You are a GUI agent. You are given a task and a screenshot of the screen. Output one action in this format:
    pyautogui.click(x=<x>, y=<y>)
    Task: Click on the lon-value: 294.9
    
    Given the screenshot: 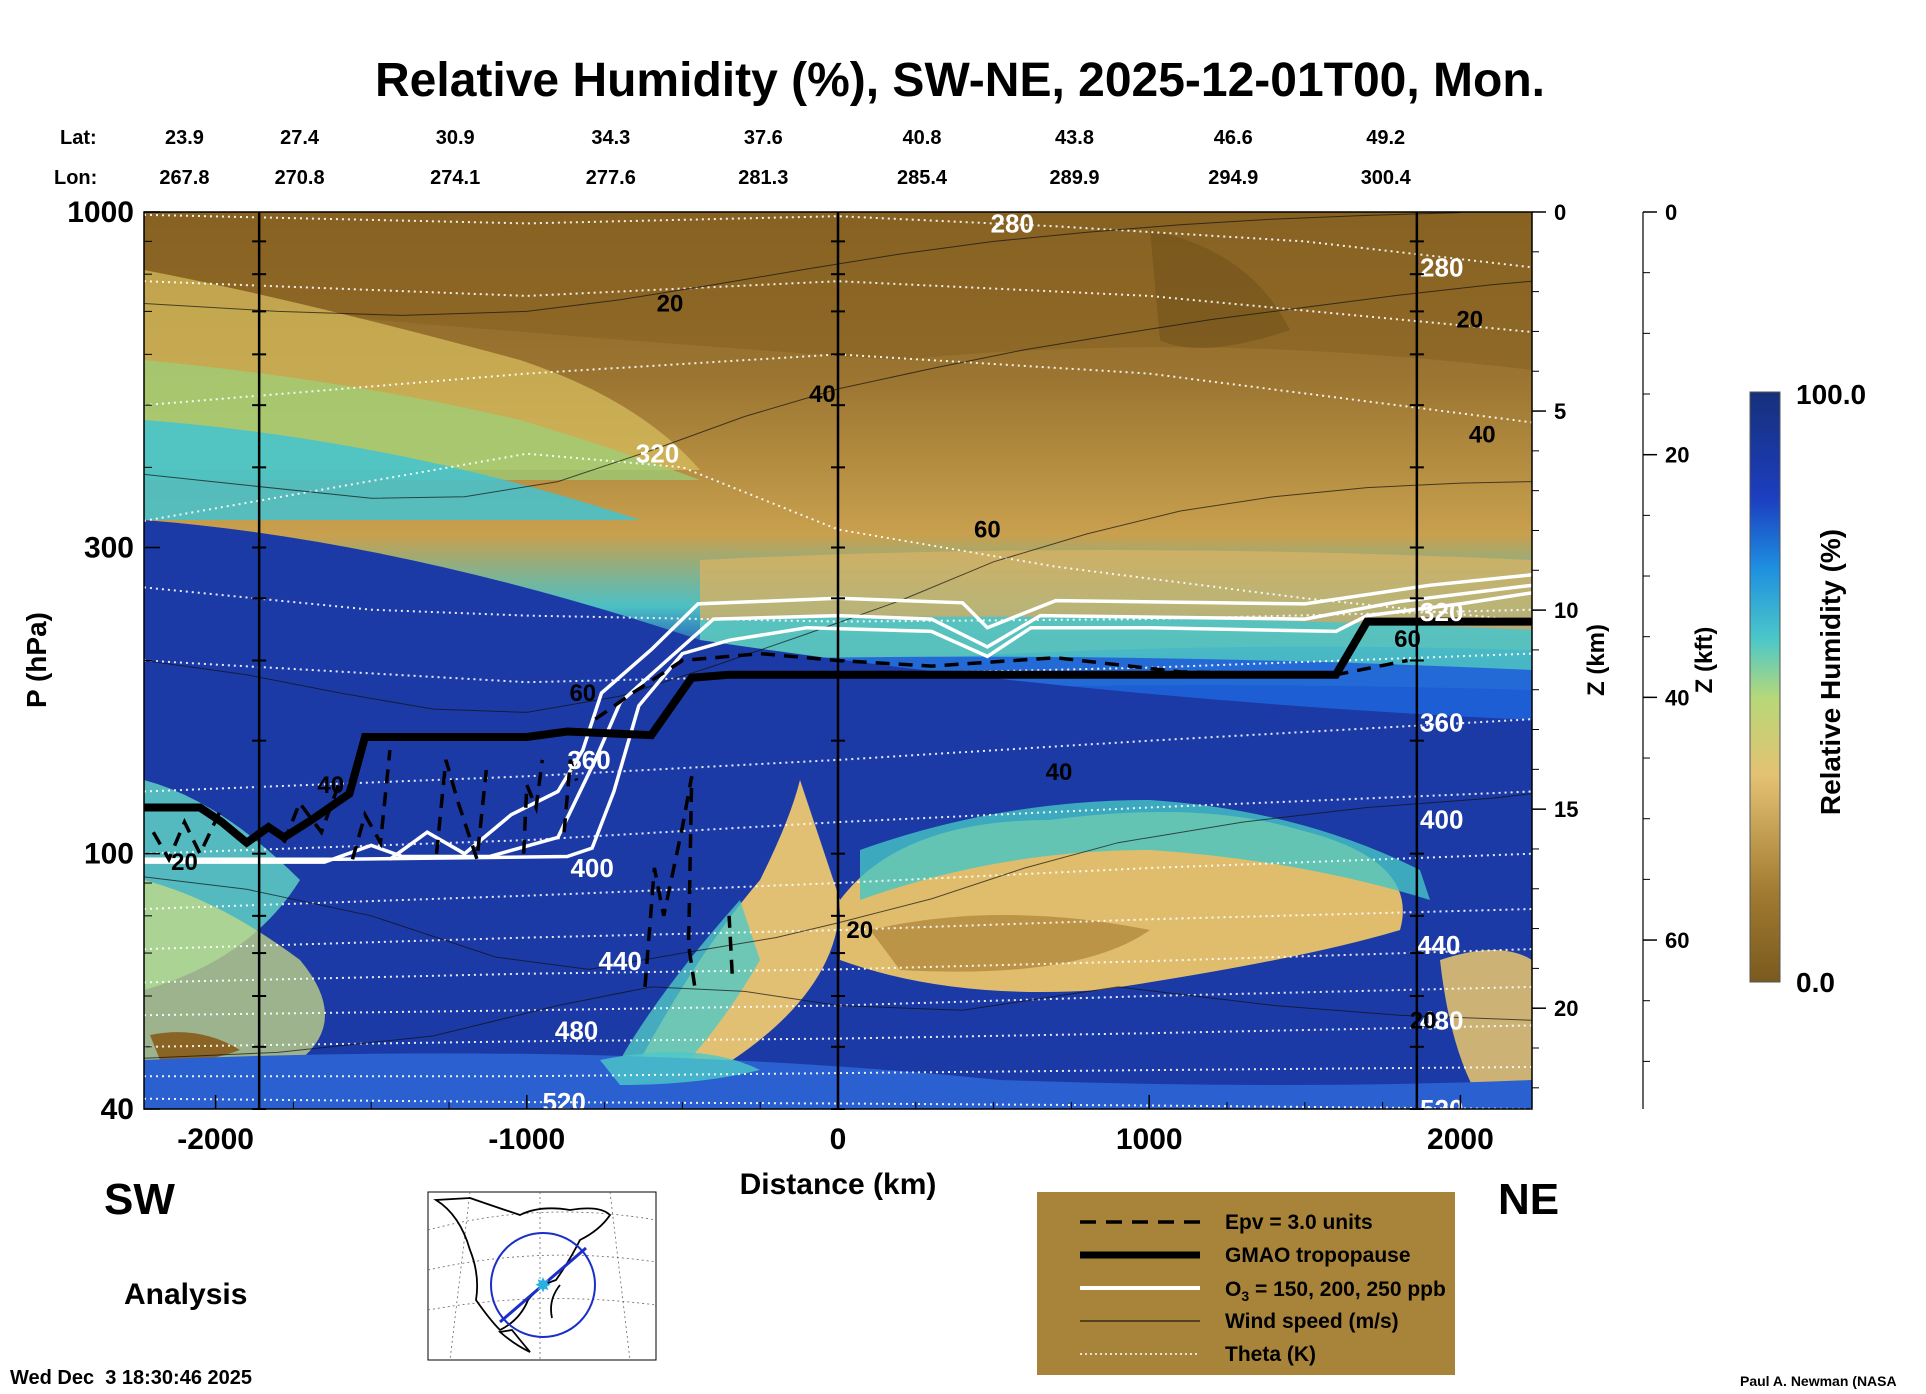 What is the action you would take?
    pyautogui.click(x=1233, y=178)
    